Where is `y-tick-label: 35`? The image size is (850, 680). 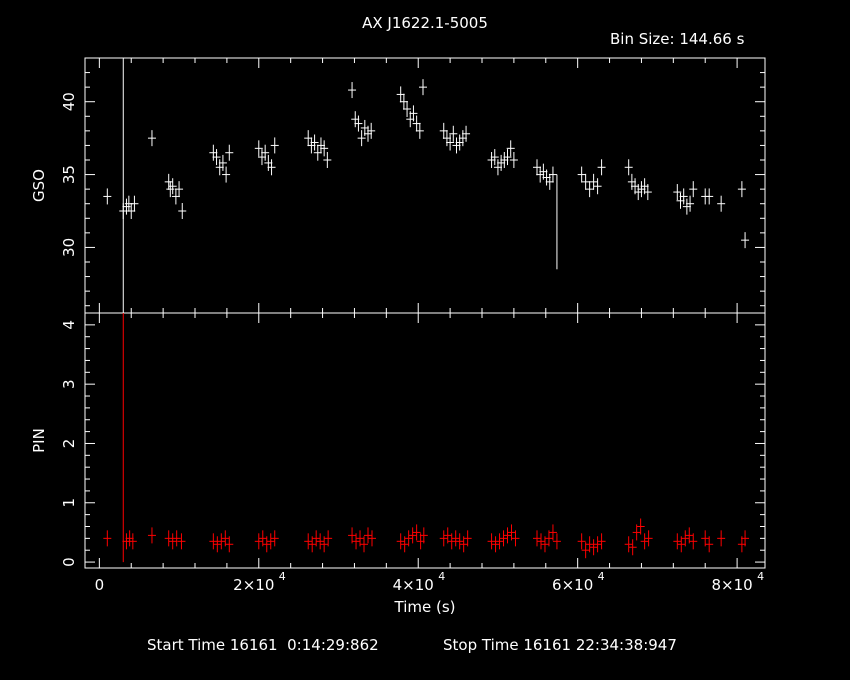 y-tick-label: 35 is located at coordinates (69, 174).